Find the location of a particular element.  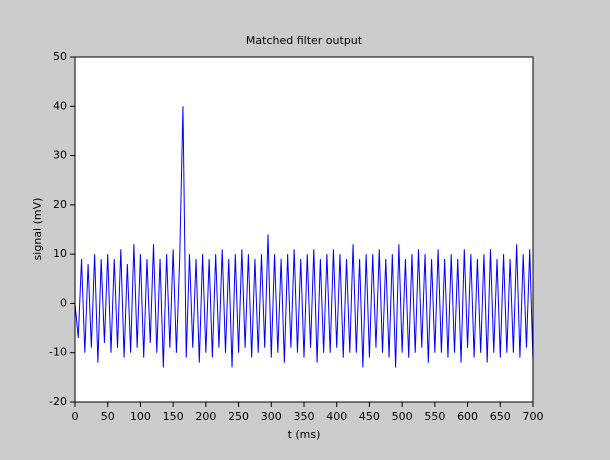

x-tick-label: 550 is located at coordinates (434, 416).